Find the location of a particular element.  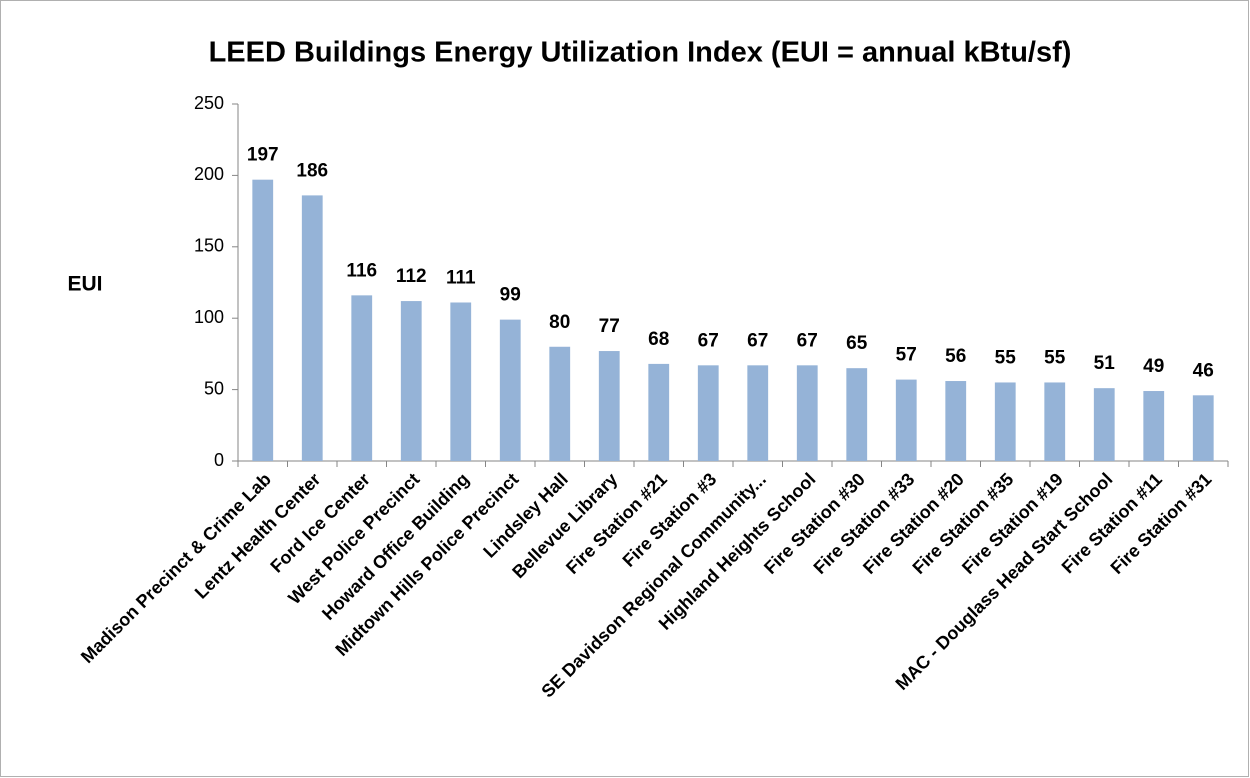

data-label: 56 is located at coordinates (955, 356).